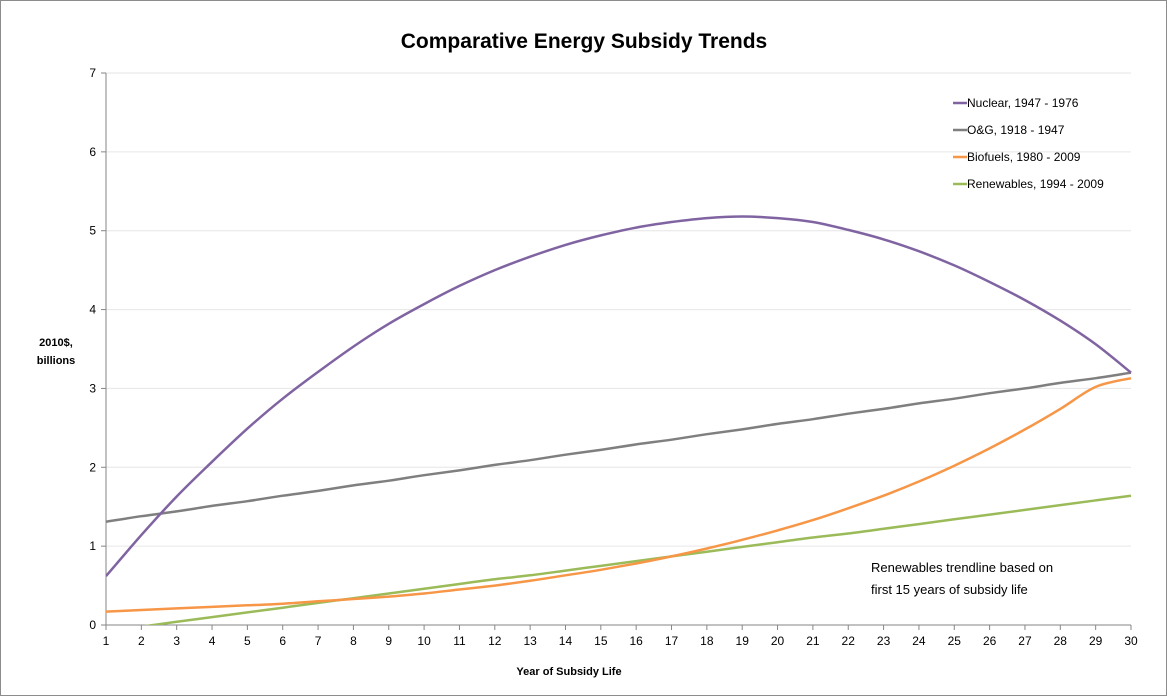  Describe the element at coordinates (388, 641) in the screenshot. I see `x-tick-label: 9` at that location.